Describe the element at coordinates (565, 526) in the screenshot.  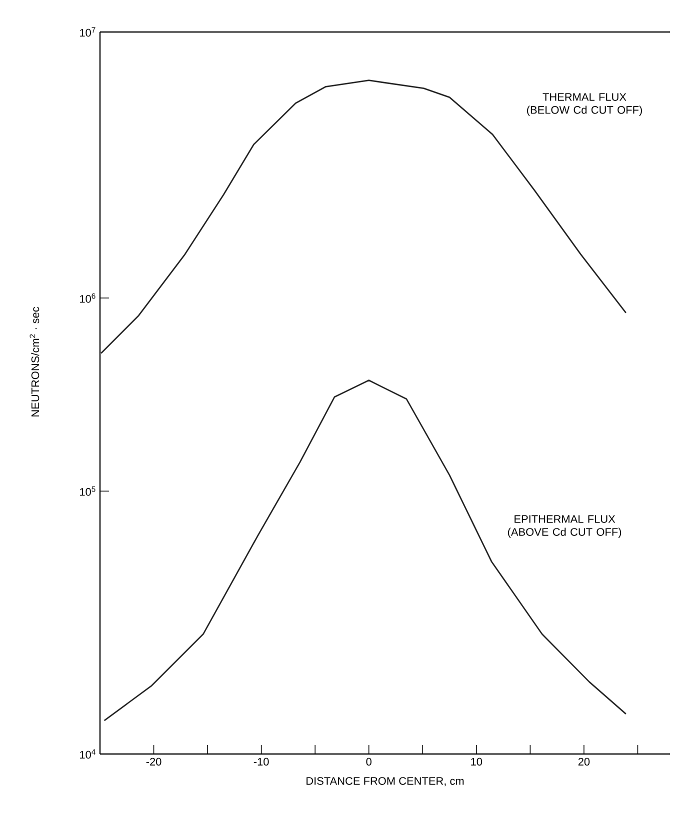
I see `annotation: EPITHERMAL FLUX (ABOVE Cd CUT OFF)` at that location.